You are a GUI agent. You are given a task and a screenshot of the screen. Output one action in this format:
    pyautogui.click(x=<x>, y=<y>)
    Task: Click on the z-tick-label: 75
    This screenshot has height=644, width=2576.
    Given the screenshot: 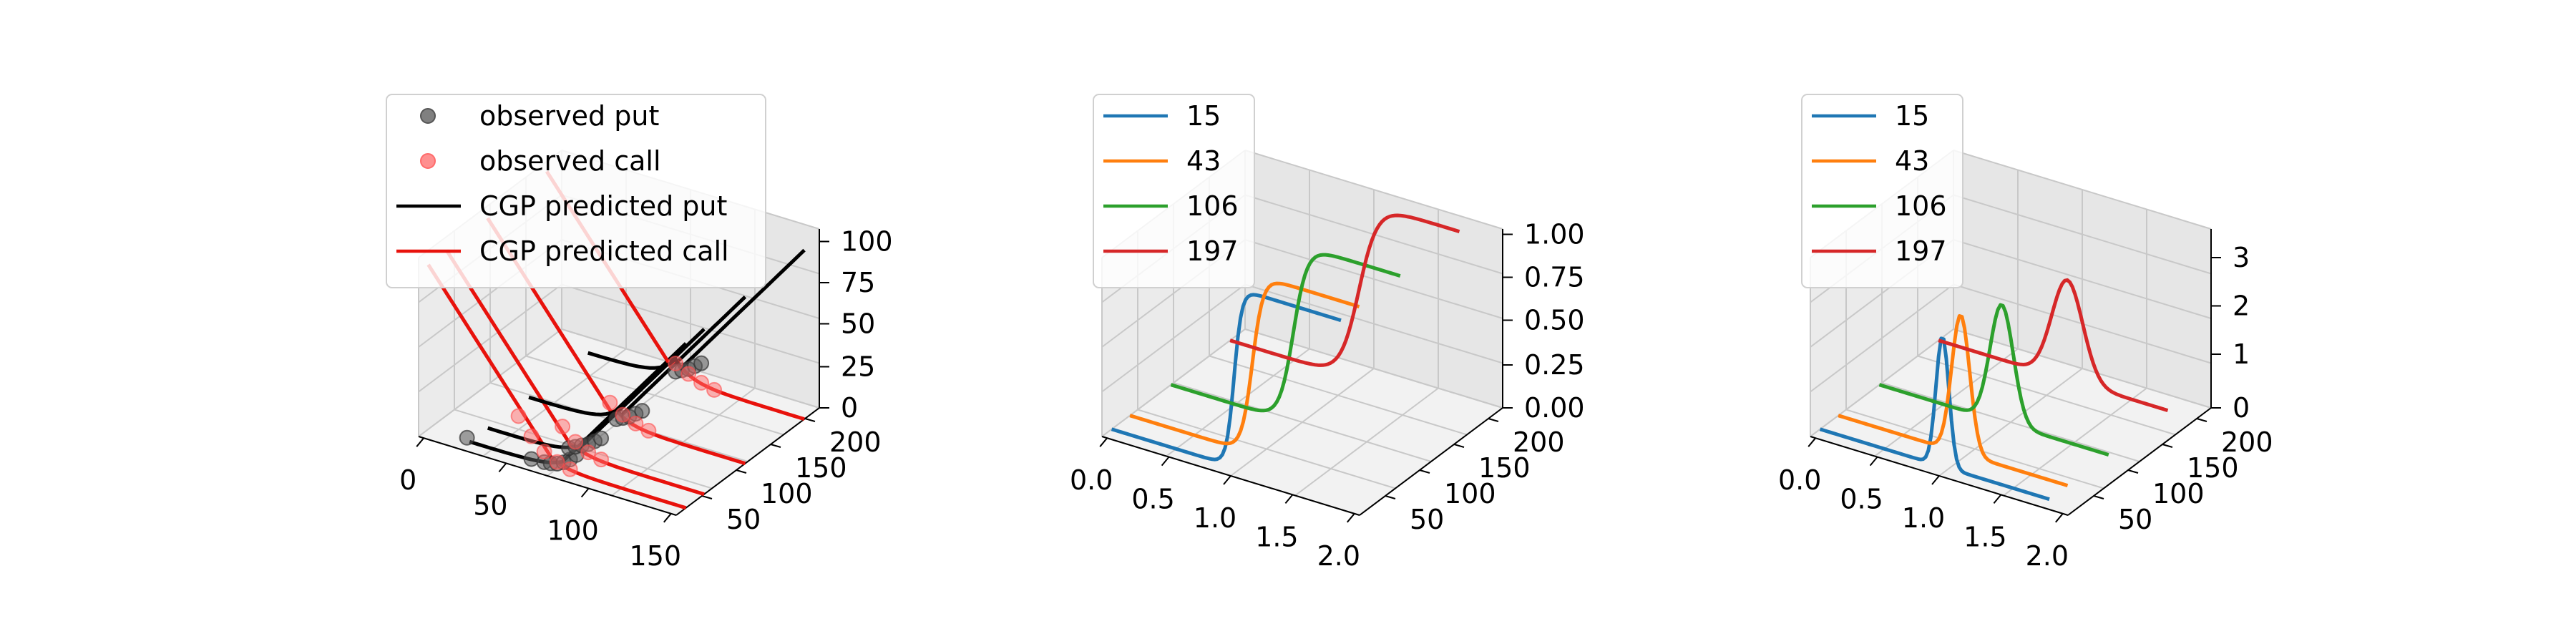 What is the action you would take?
    pyautogui.click(x=858, y=282)
    